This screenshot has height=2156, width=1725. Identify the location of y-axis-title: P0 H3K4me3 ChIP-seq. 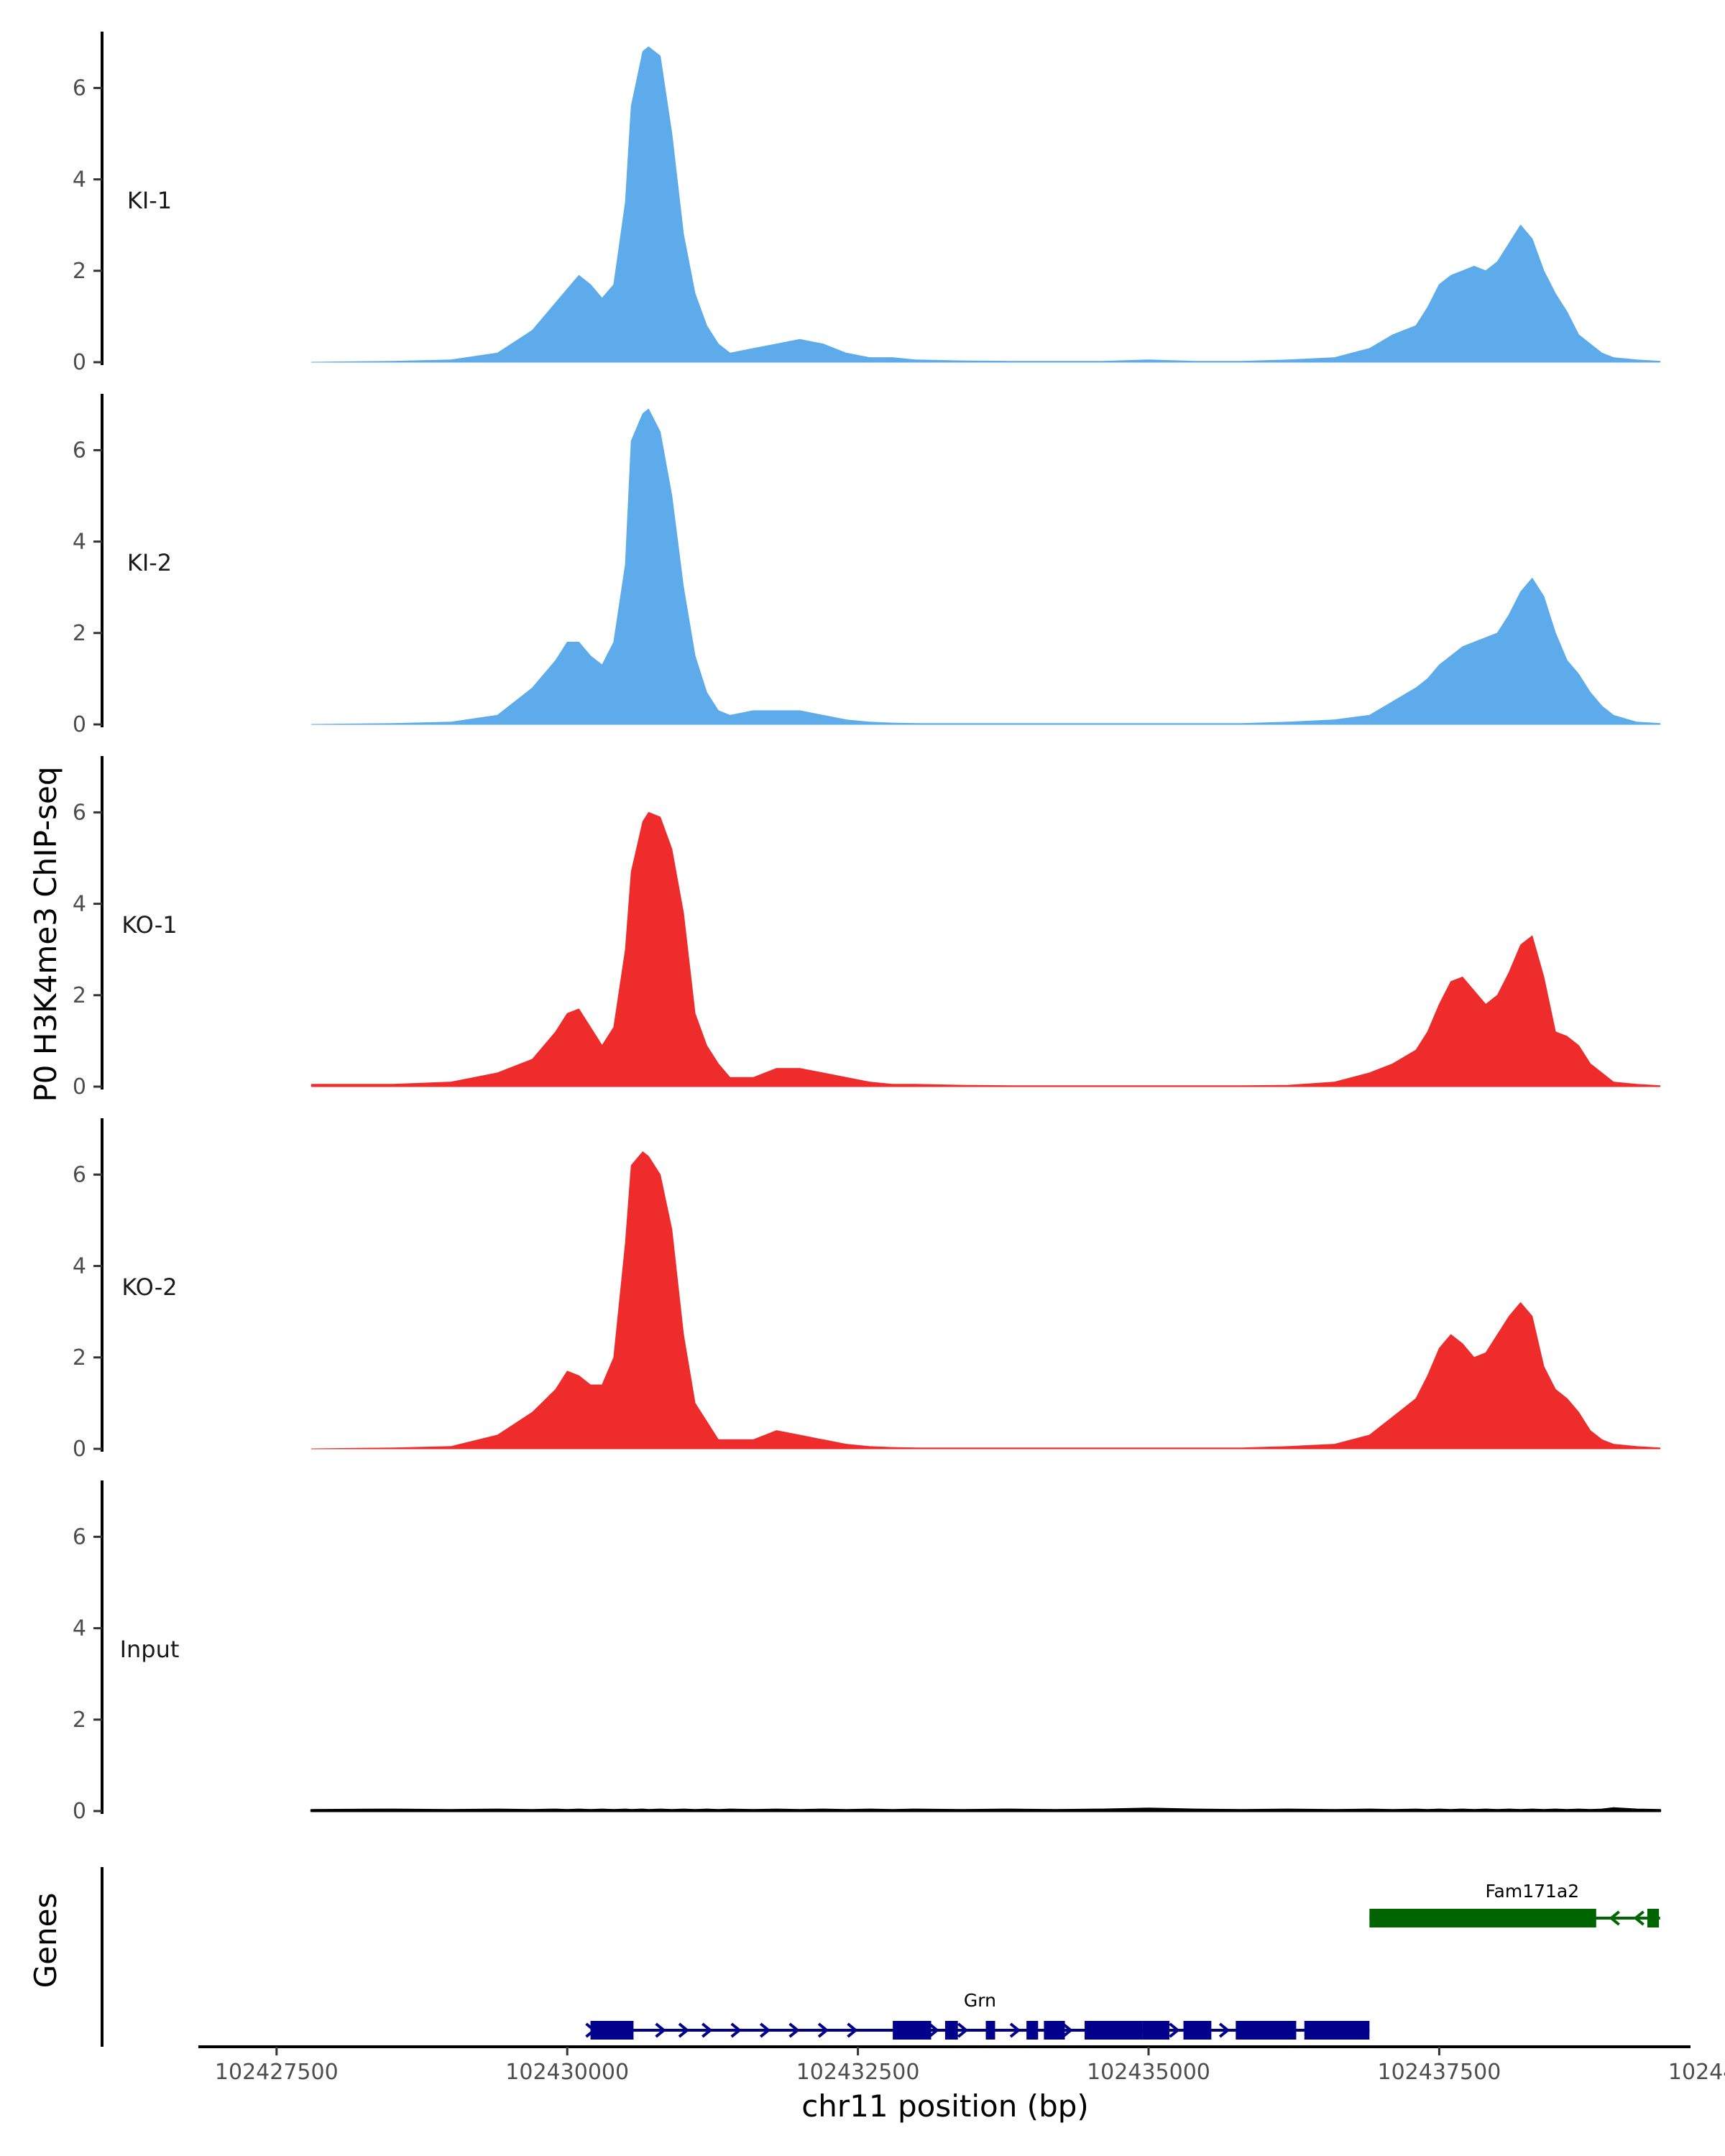
(45, 934).